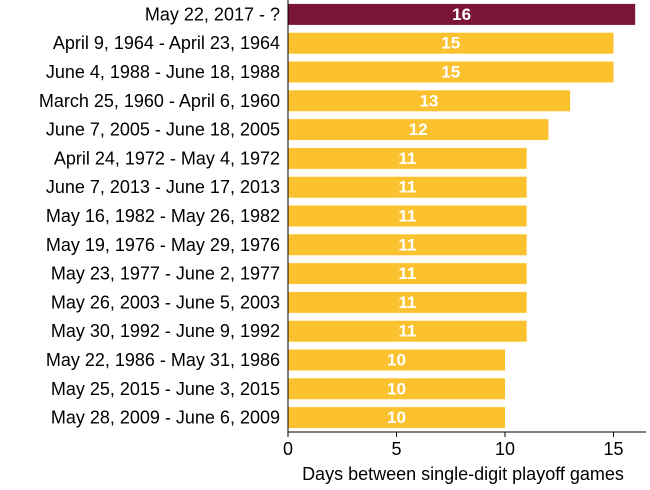 This screenshot has width=650, height=490. Describe the element at coordinates (163, 130) in the screenshot. I see `category-label: June 7, 2005 - June 18, 2005` at that location.